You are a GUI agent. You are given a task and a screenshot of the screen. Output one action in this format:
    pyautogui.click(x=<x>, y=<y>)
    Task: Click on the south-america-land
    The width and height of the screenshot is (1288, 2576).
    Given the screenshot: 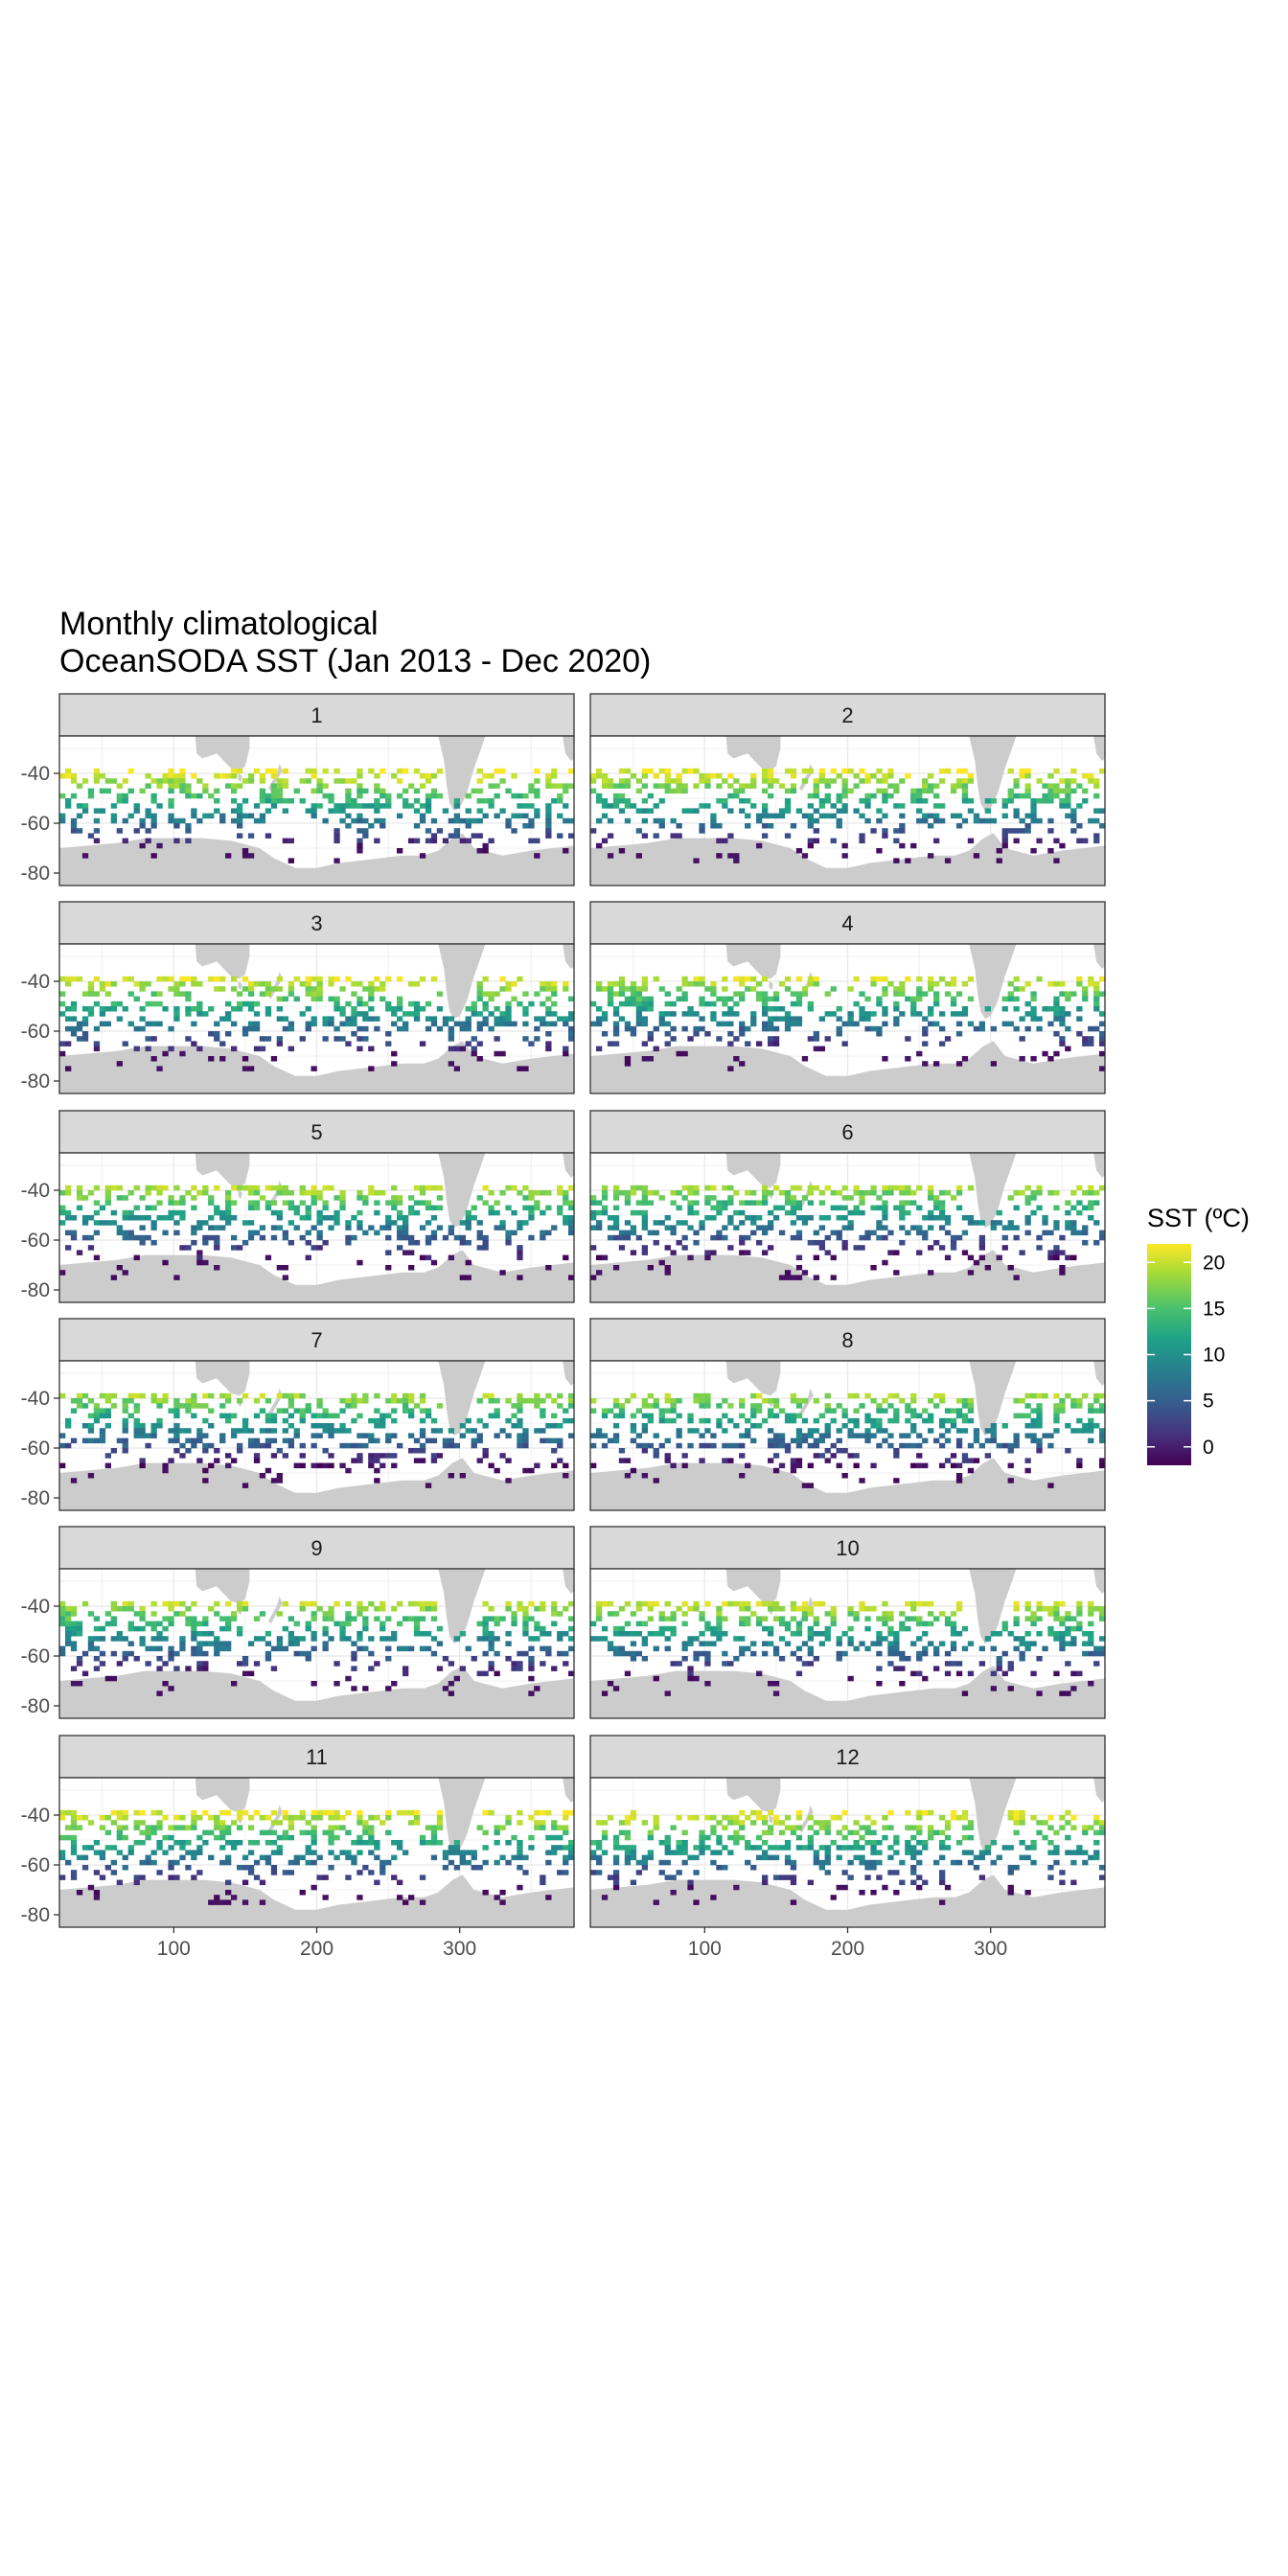 What is the action you would take?
    pyautogui.click(x=462, y=1606)
    